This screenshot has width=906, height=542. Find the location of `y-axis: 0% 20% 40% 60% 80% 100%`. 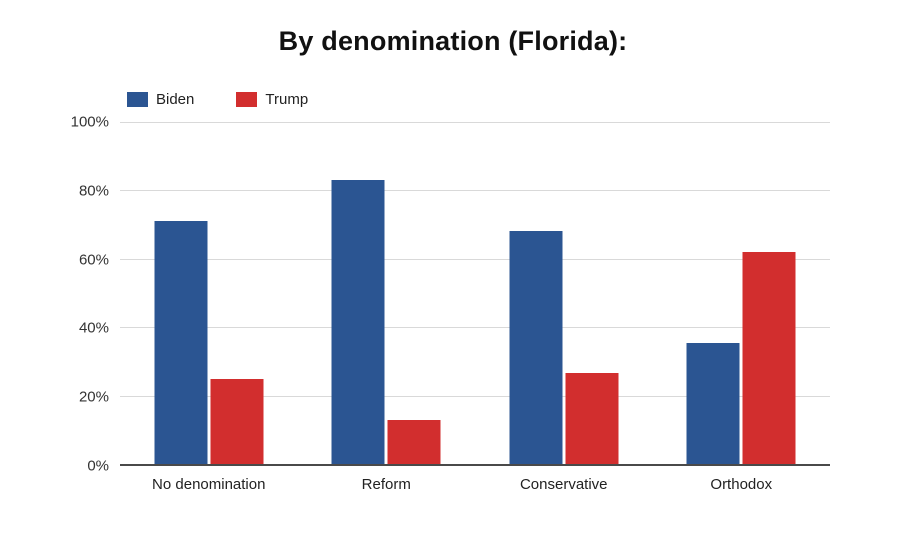

y-axis: 0% 20% 40% 60% 80% 100% is located at coordinates (60, 294).